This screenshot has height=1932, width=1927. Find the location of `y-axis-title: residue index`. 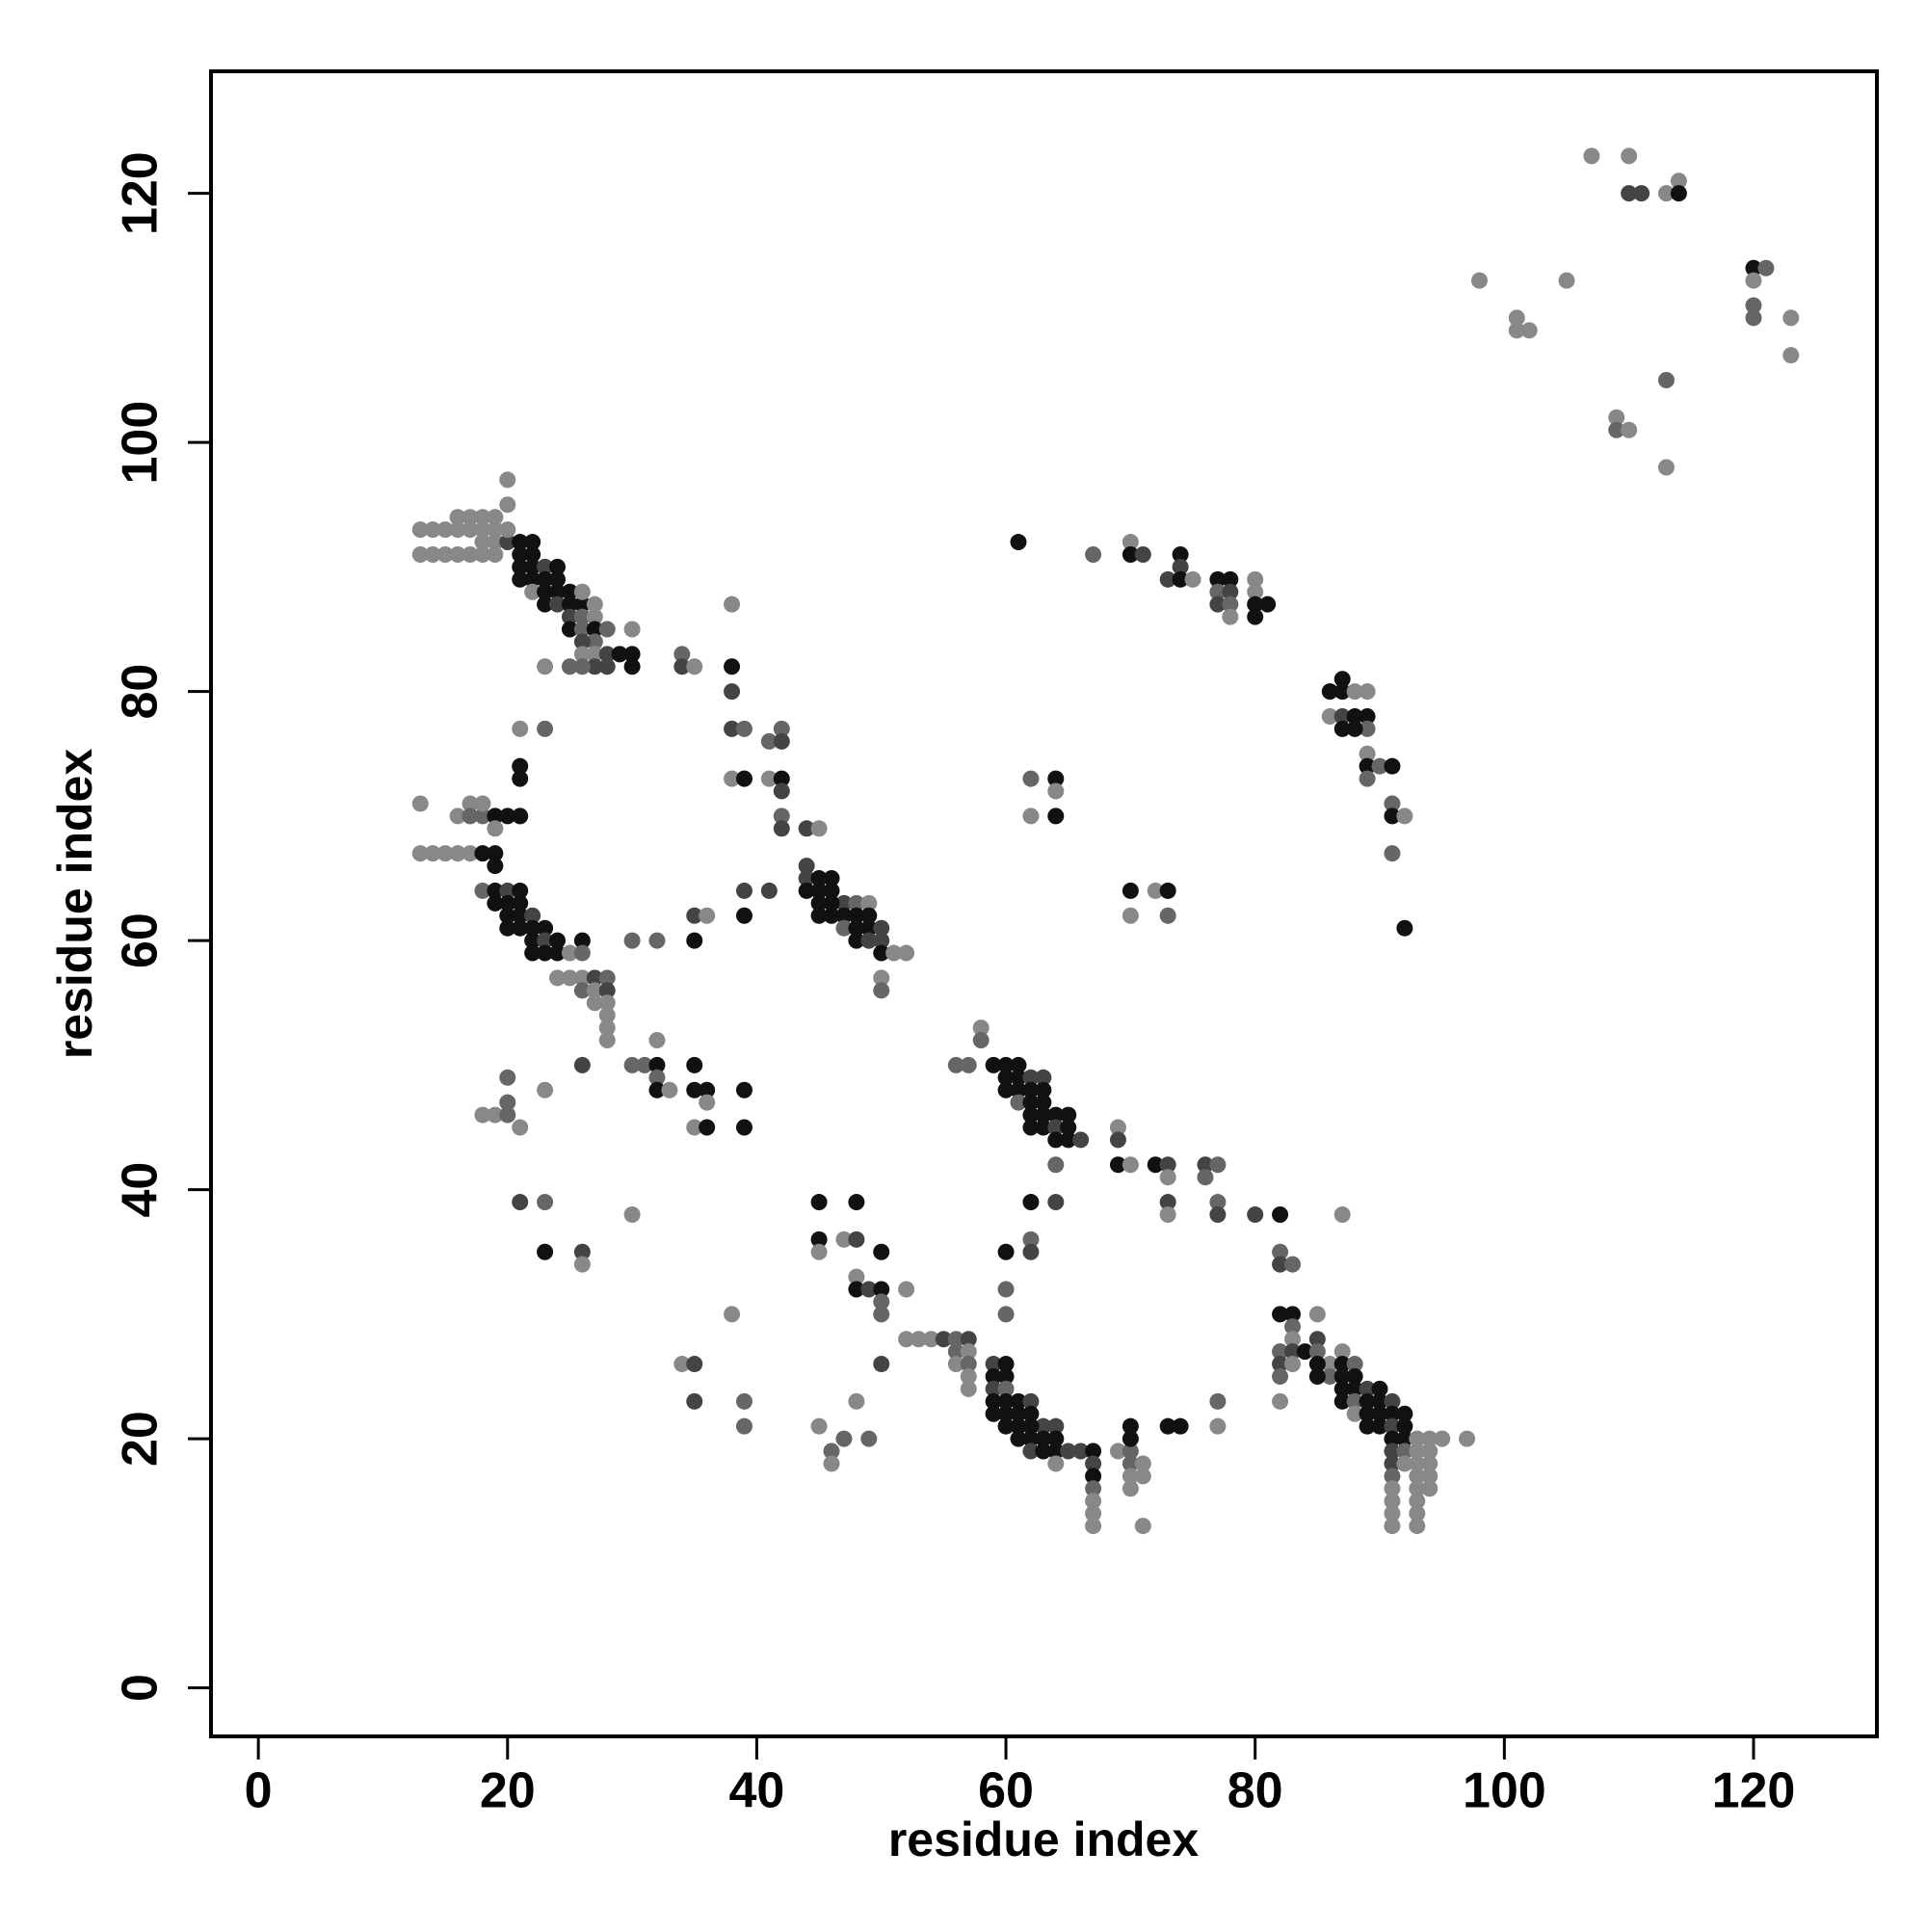

y-axis-title: residue index is located at coordinates (75, 904).